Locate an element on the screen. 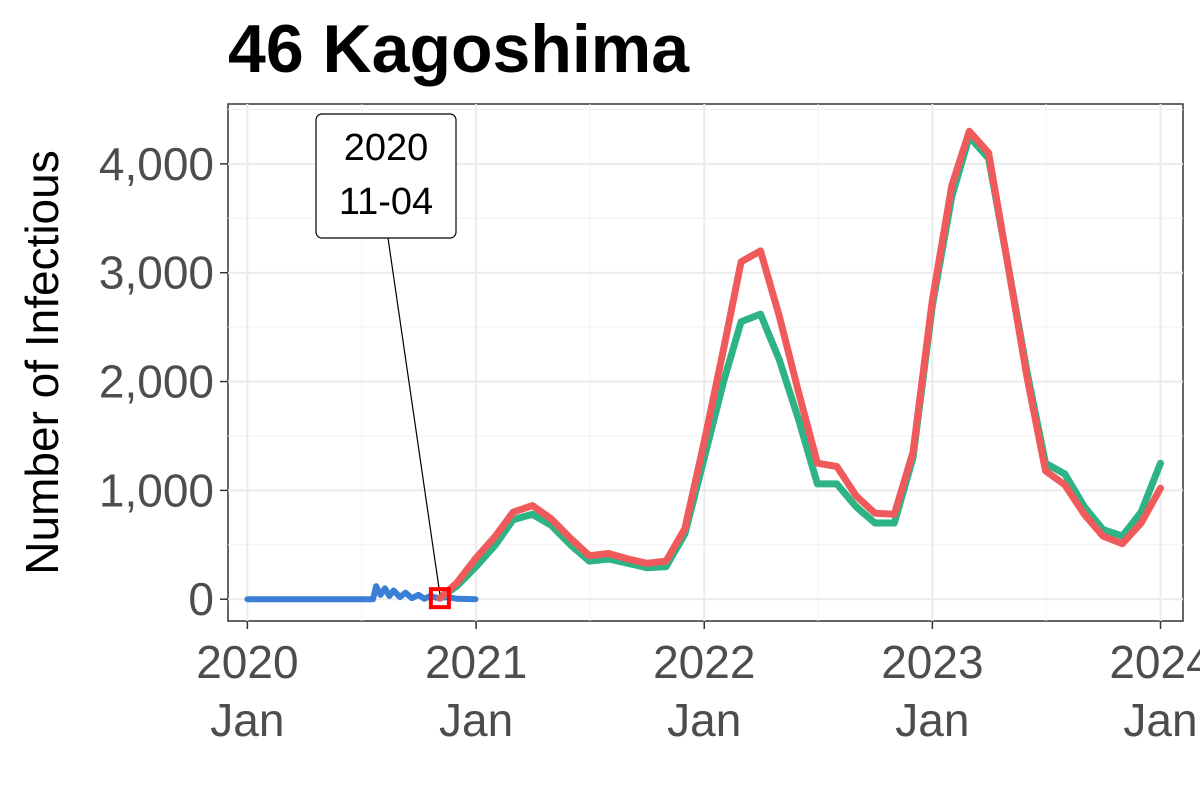 Image resolution: width=1200 pixels, height=800 pixels. x-tick-label-year: 2021 is located at coordinates (476, 662).